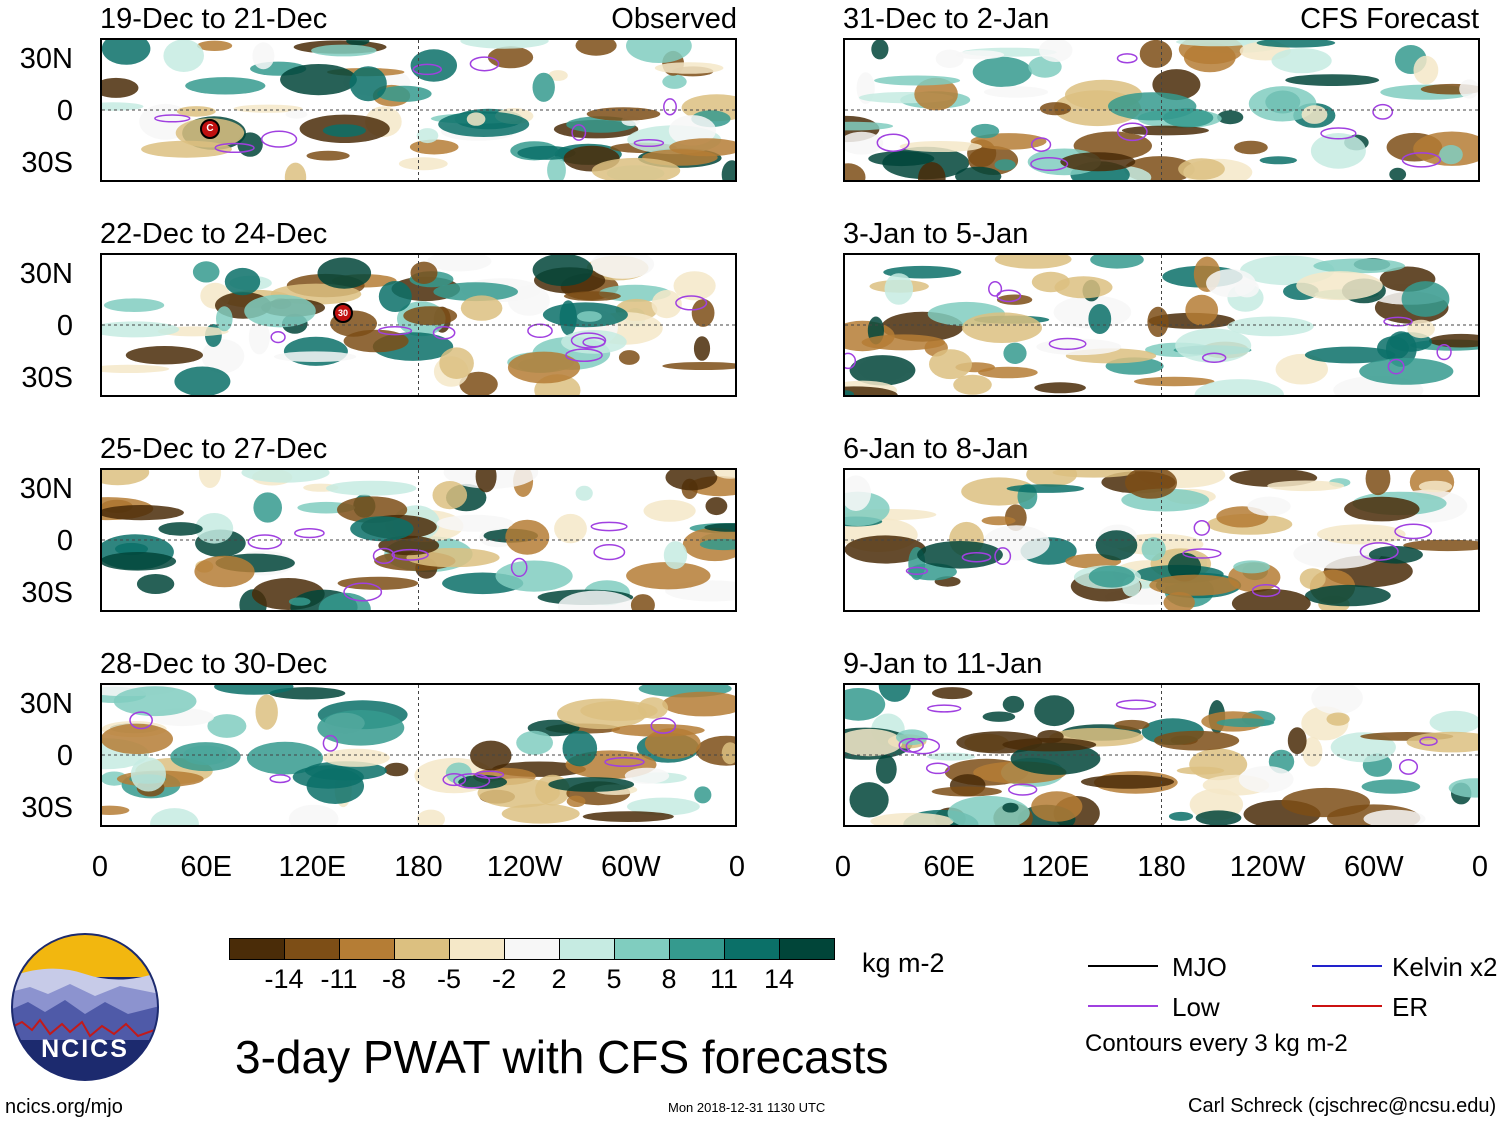 The width and height of the screenshot is (1510, 1121). I want to click on colorbar-tick-label: -5, so click(448, 979).